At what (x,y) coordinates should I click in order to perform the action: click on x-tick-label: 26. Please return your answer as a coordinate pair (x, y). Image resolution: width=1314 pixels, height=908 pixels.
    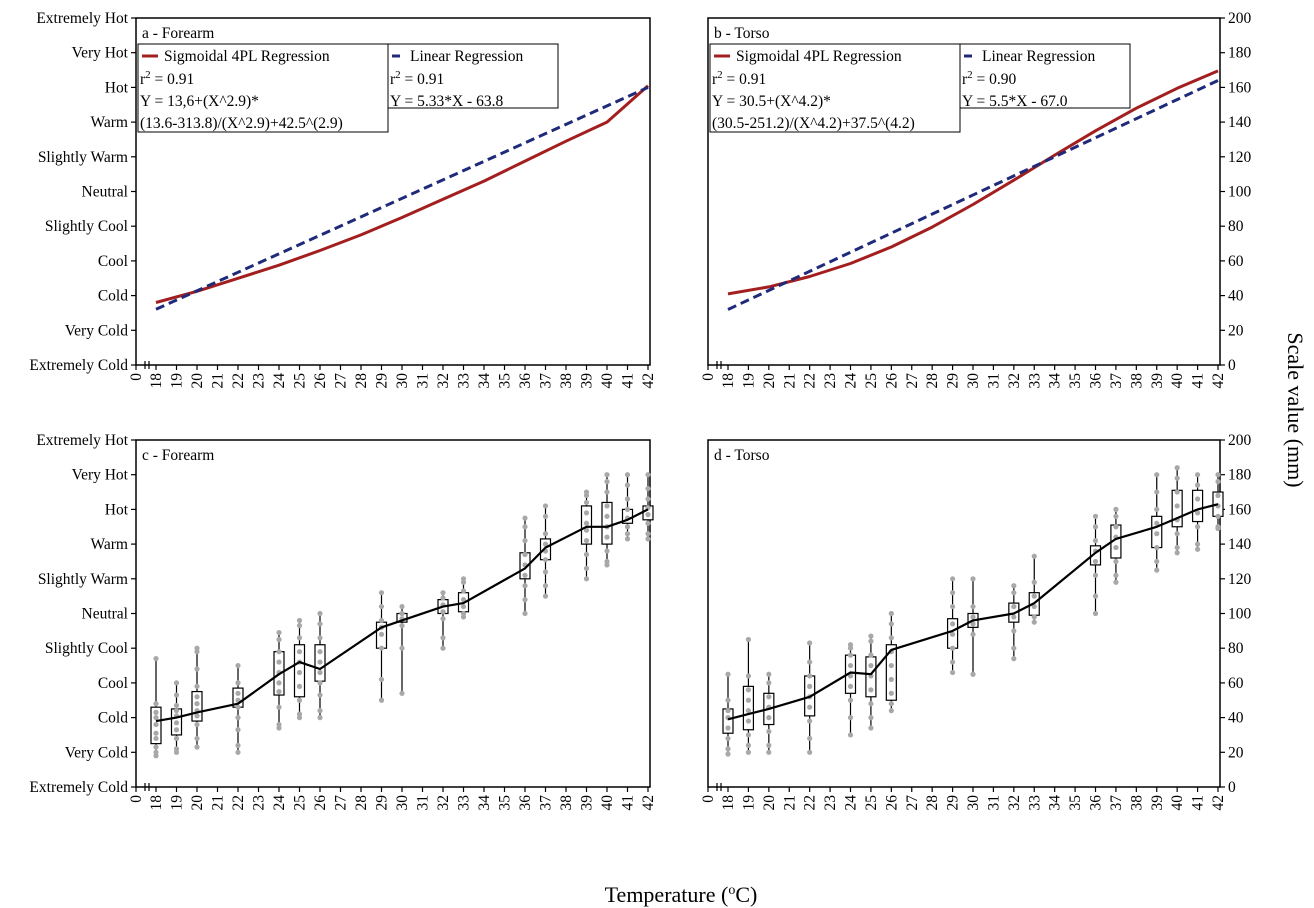
    Looking at the image, I should click on (320, 381).